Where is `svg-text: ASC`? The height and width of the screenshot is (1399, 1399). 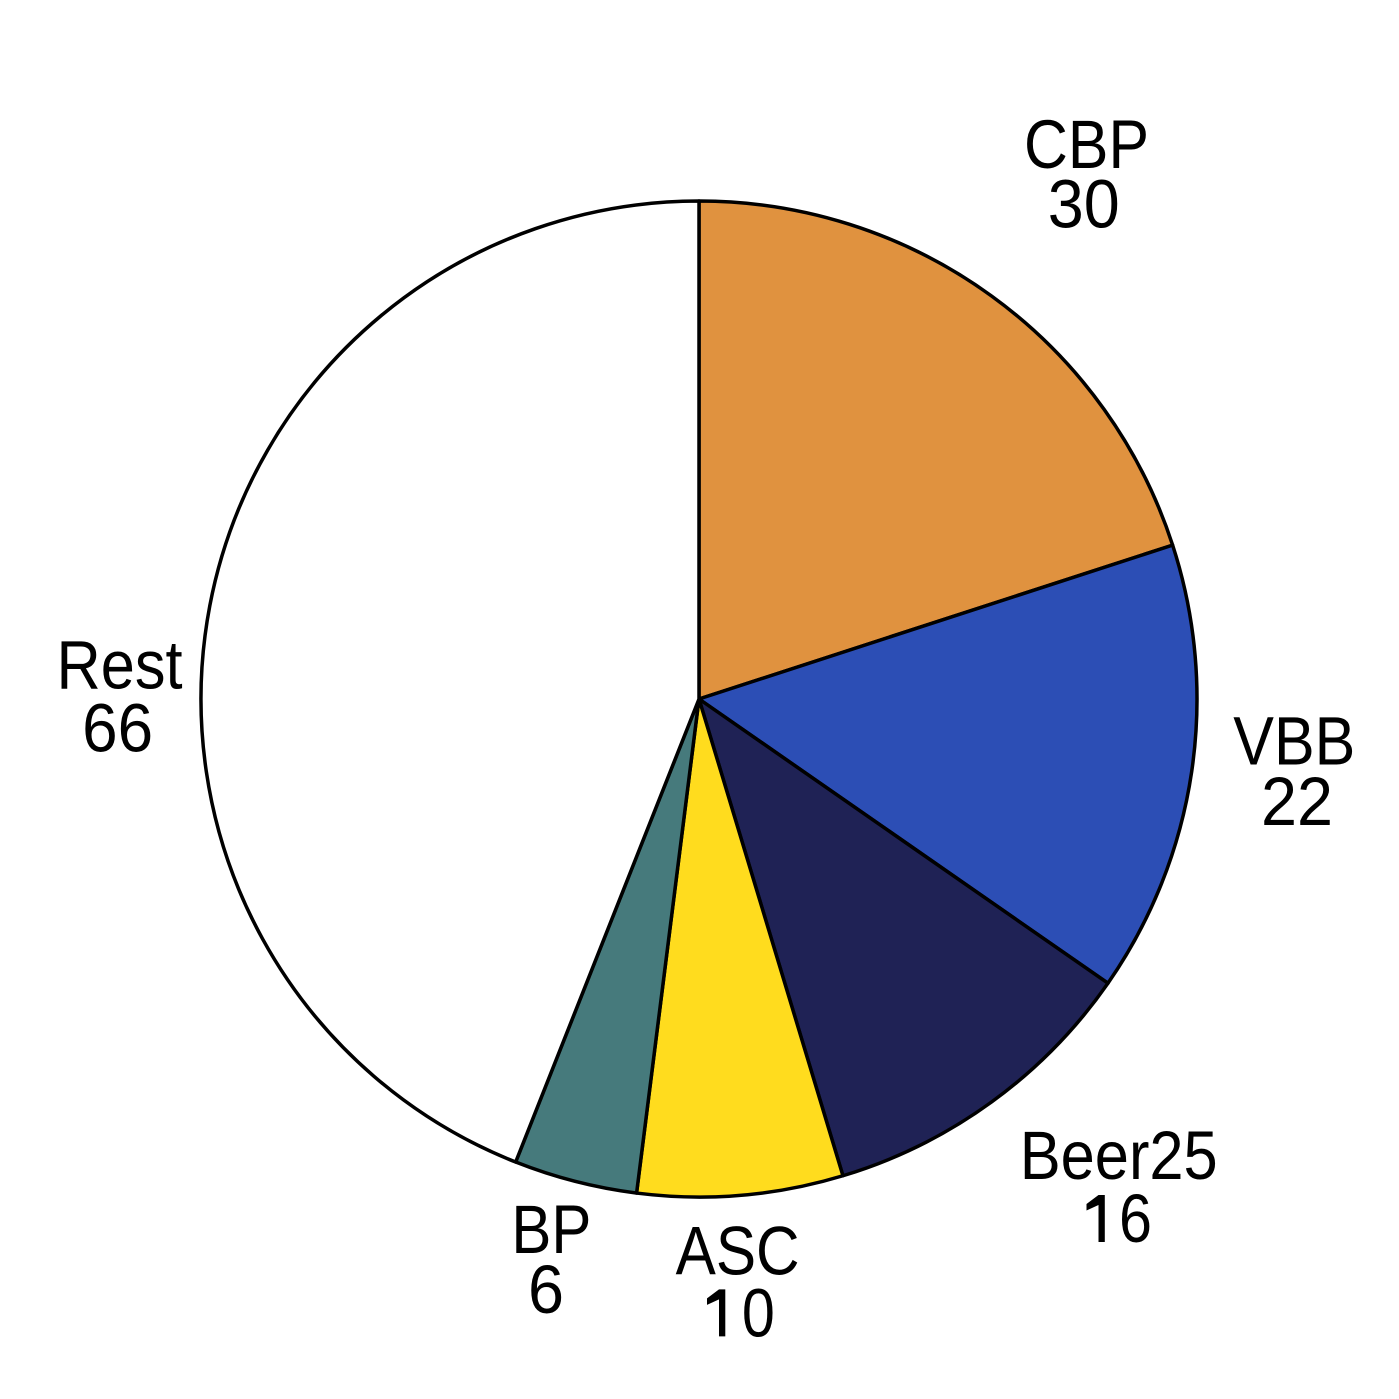 svg-text: ASC is located at coordinates (738, 1251).